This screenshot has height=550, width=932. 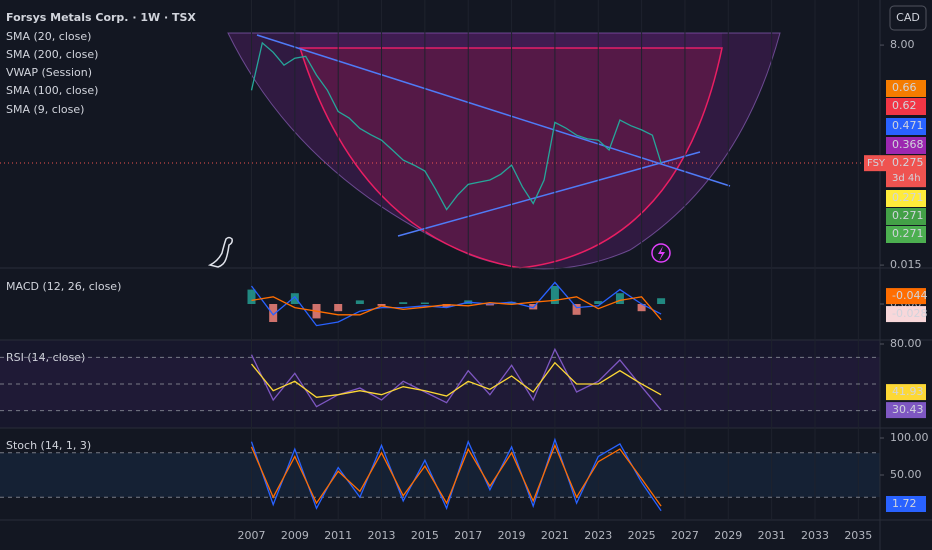 What do you see at coordinates (909, 437) in the screenshot?
I see `y-tick-label: 100.00` at bounding box center [909, 437].